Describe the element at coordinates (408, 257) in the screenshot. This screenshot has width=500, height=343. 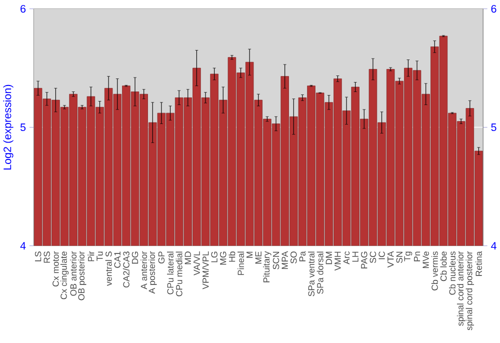
I see `x-tick-label: Tg` at that location.